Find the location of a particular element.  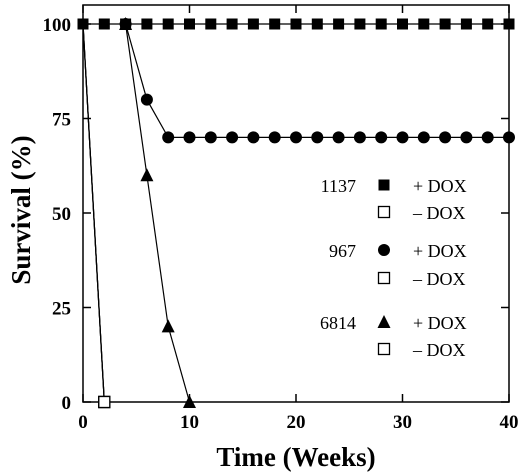

y-tick-label: 0 is located at coordinates (67, 403).